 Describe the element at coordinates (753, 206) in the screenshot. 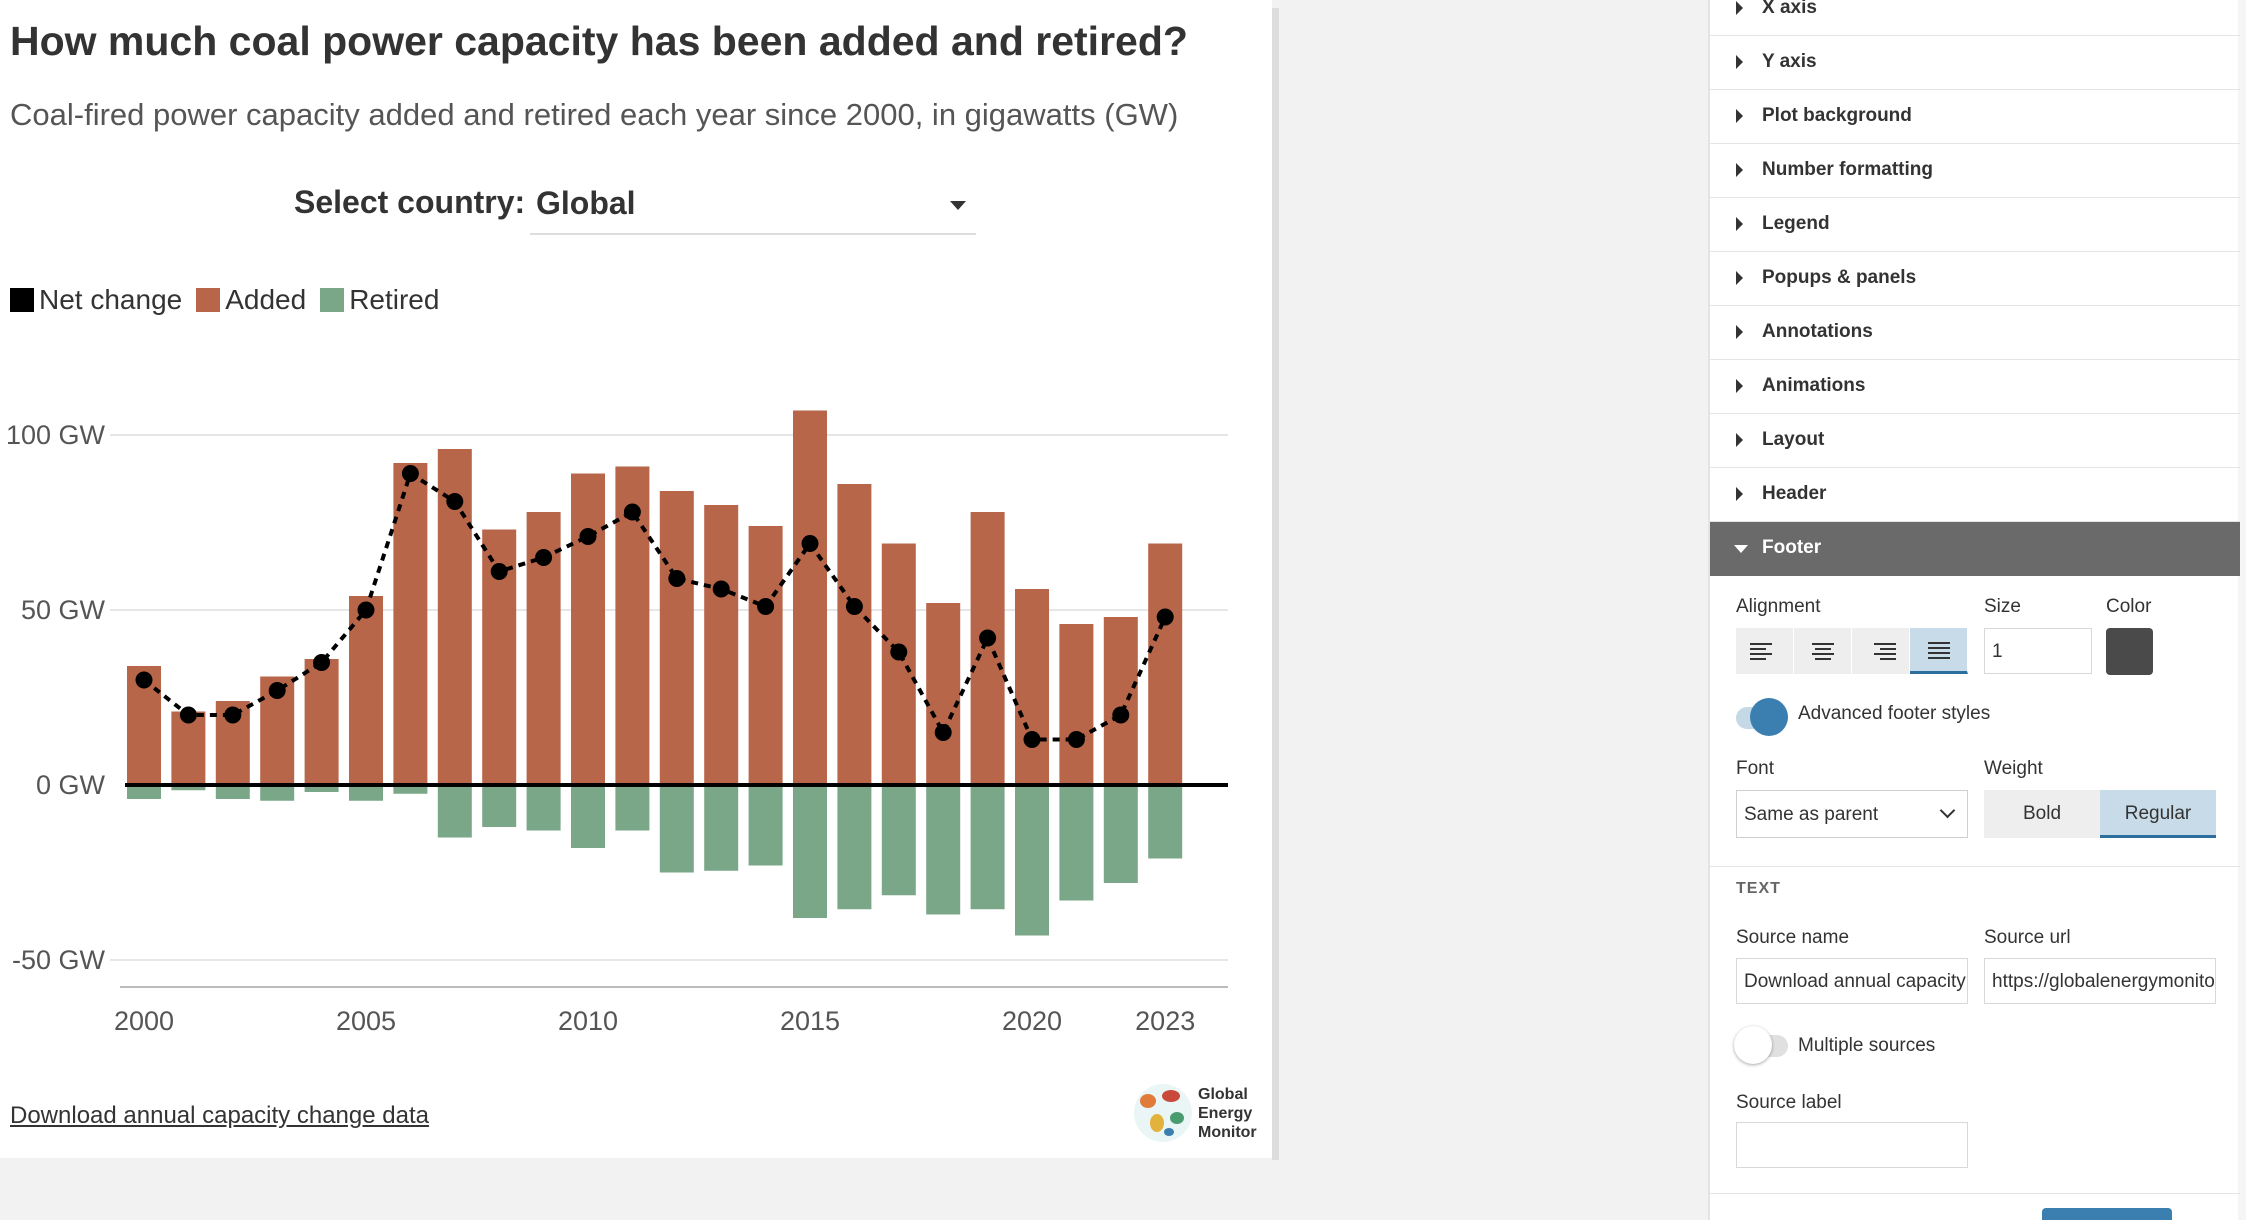

I see `country-select: Global` at that location.